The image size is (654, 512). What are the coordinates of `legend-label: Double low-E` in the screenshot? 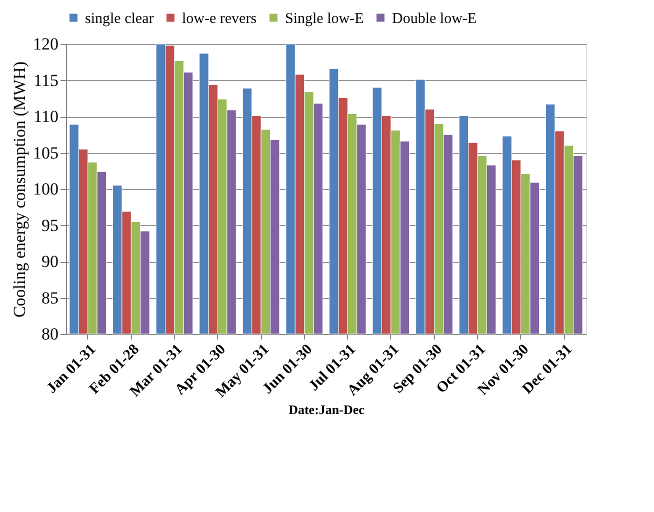 It's located at (434, 18).